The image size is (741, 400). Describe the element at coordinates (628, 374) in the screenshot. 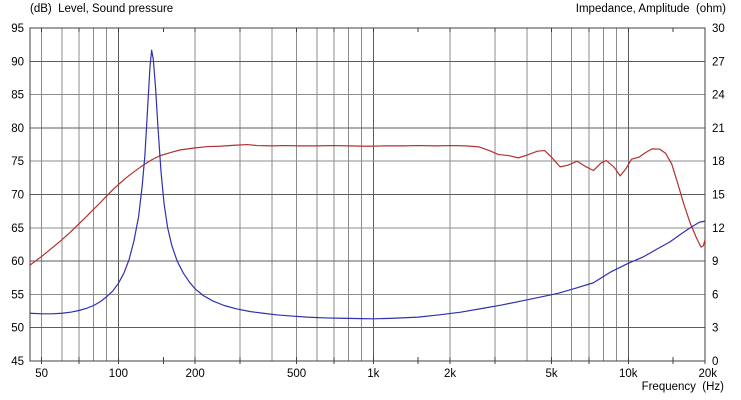

I see `x-tick-label: 10k` at that location.